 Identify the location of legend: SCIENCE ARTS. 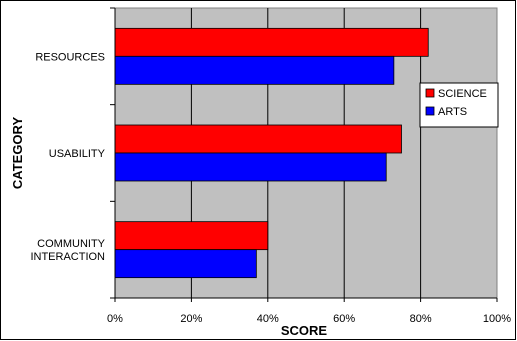
(459, 105).